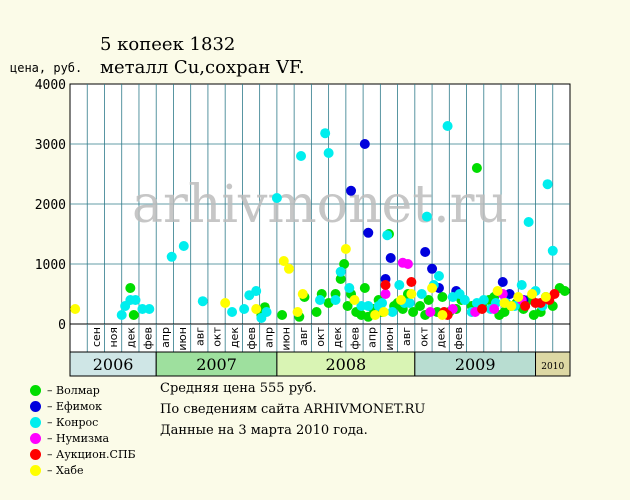 Image resolution: width=630 pixels, height=500 pixels. I want to click on year-label: 2008, so click(346, 364).